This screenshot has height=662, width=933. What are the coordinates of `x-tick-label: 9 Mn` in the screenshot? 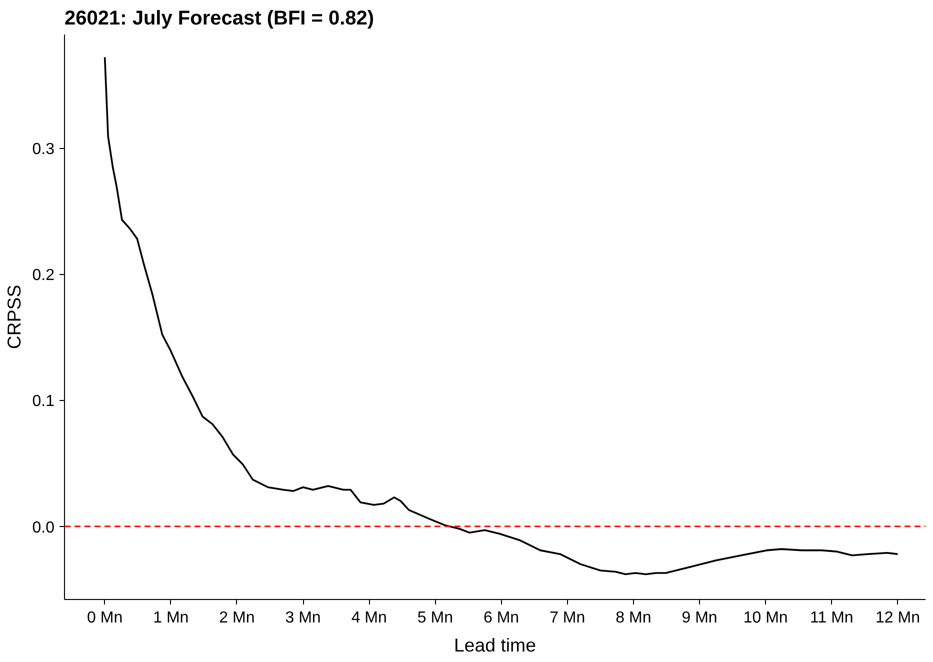 It's located at (700, 618).